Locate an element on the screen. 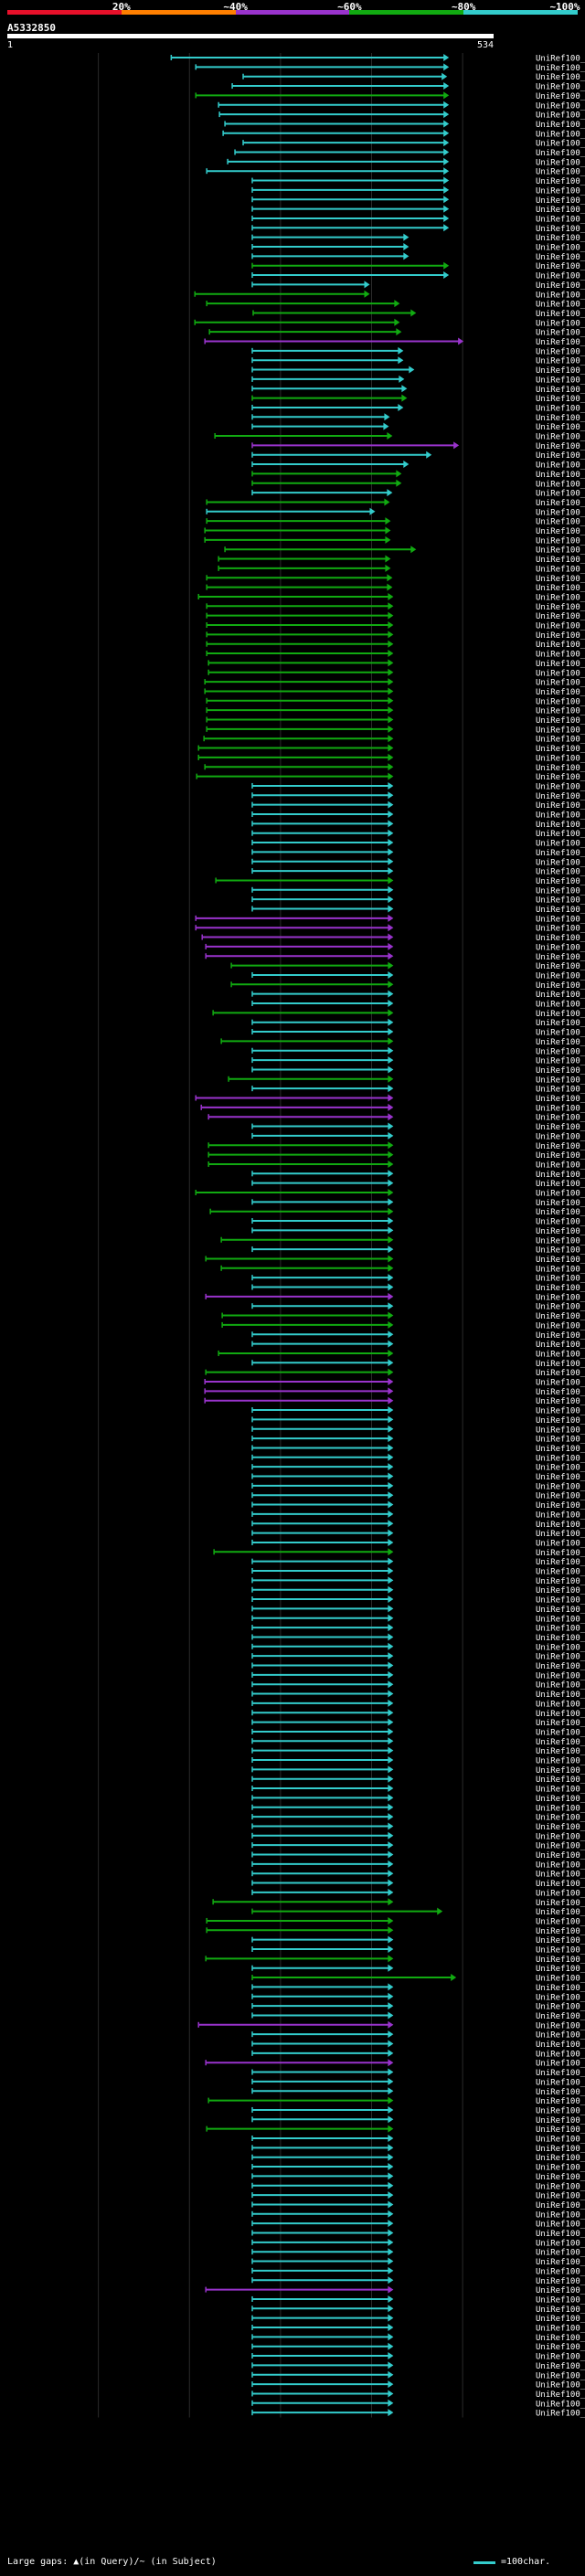  hit-label: UniRef100_A2WN54 is located at coordinates (561, 361).